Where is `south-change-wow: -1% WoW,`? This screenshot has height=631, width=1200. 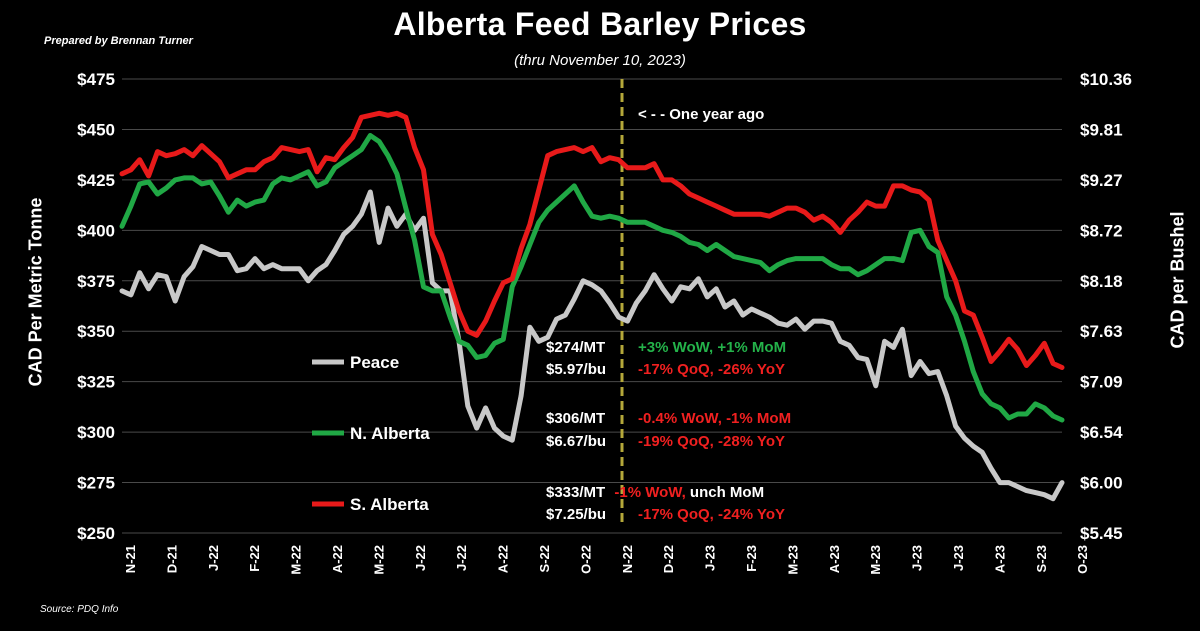
south-change-wow: -1% WoW, is located at coordinates (649, 492).